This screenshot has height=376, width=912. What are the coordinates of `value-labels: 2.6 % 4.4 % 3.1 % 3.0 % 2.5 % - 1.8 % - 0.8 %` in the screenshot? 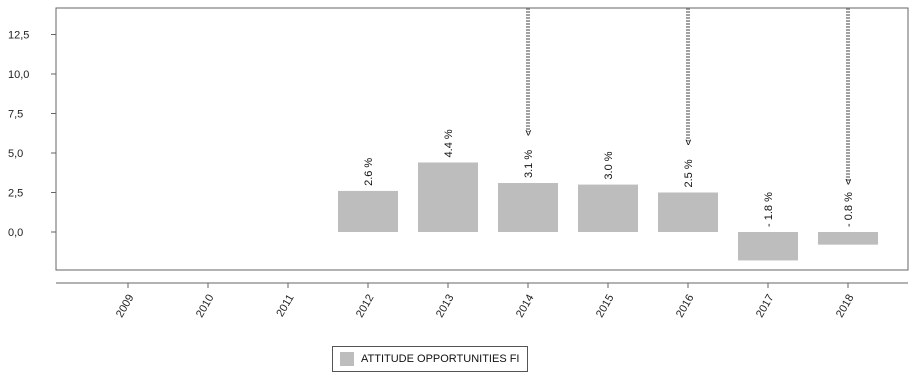 It's located at (609, 178).